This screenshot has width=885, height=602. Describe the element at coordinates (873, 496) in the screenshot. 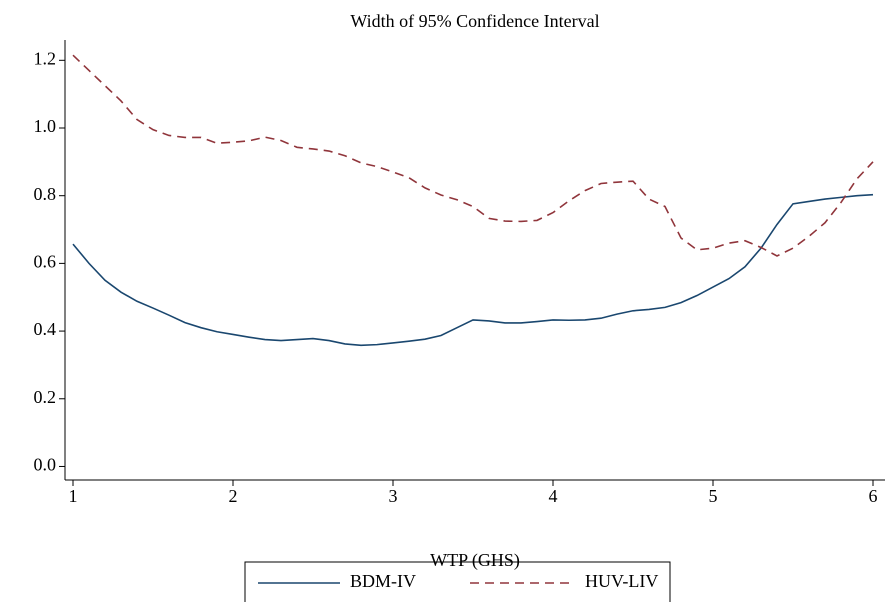

I see `x-tick-label: 6` at that location.